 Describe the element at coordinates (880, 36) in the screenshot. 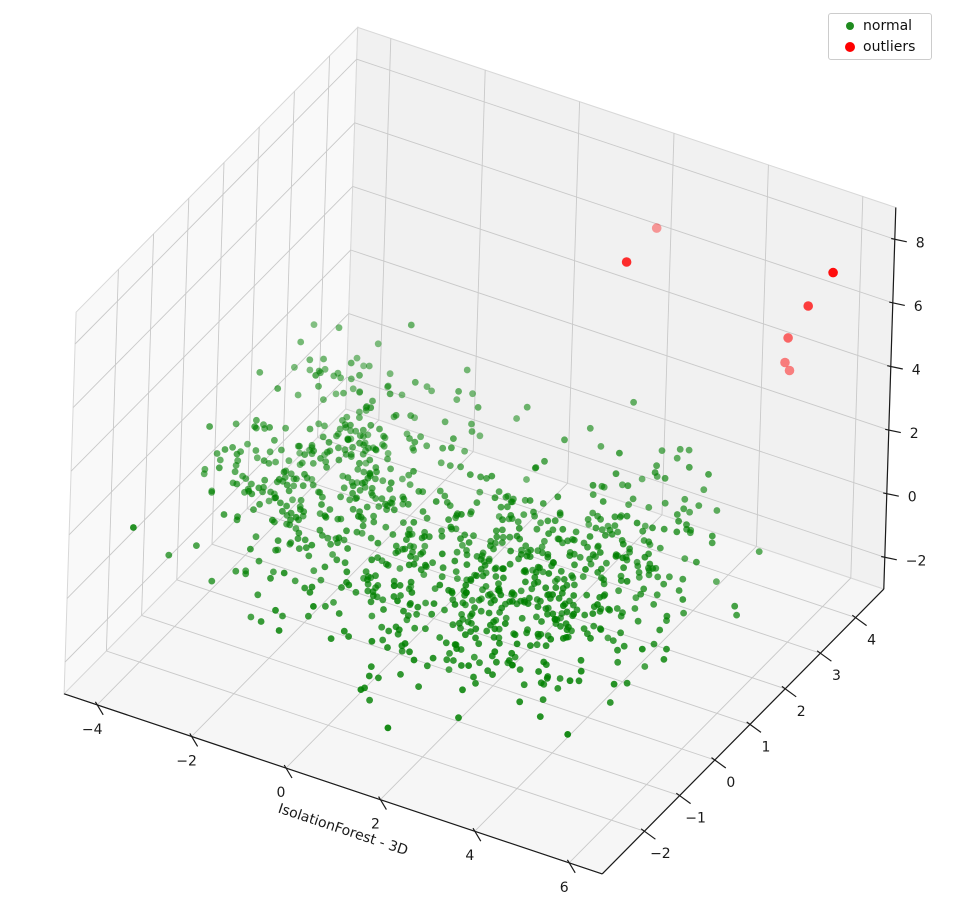

I see `legend: normal outliers` at that location.